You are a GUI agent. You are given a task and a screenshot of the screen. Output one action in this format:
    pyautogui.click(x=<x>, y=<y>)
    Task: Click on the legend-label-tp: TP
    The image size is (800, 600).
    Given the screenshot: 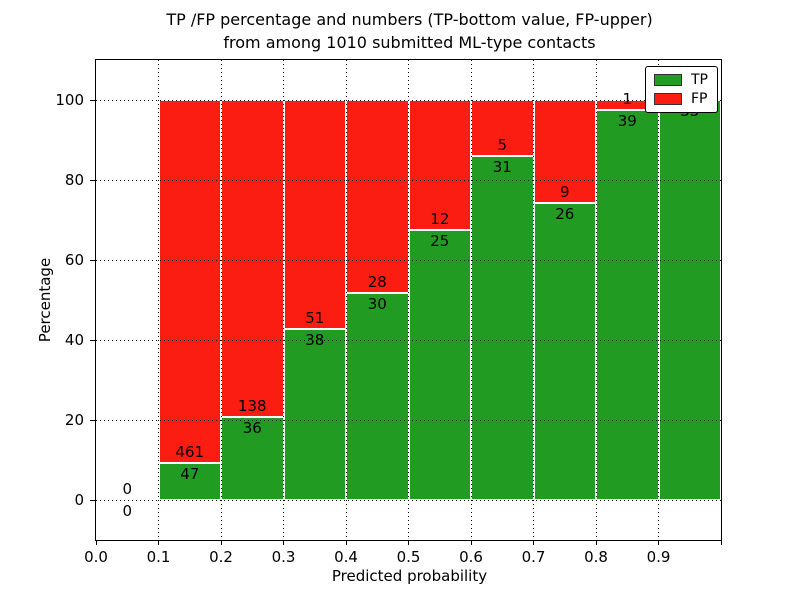 What is the action you would take?
    pyautogui.click(x=699, y=80)
    